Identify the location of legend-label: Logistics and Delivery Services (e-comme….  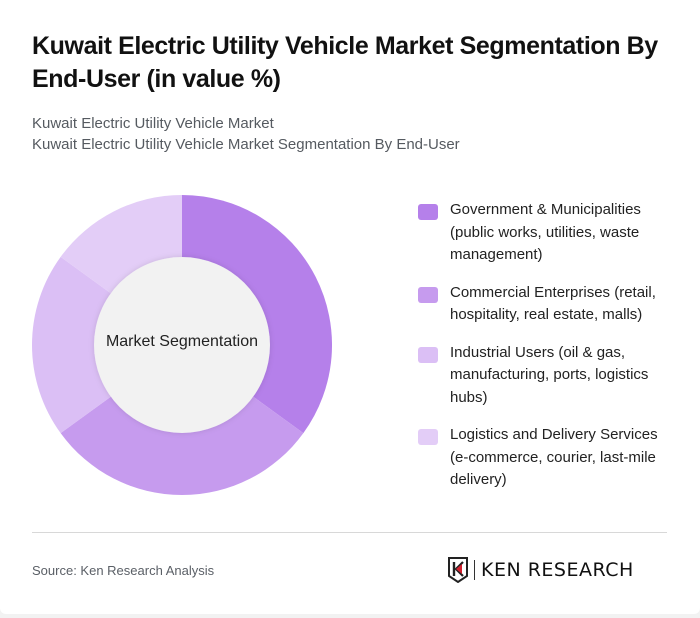
(554, 457).